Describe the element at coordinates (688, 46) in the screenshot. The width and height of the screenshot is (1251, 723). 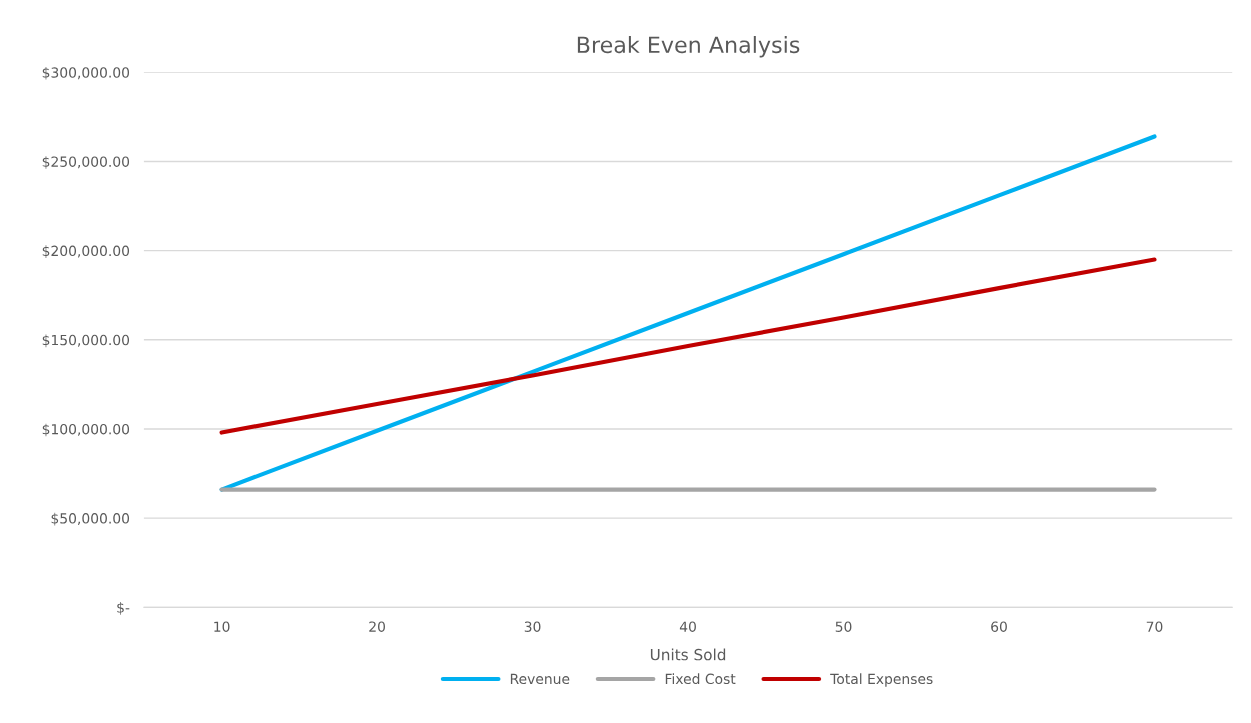
I see `chart-title: Break Even Analysis` at that location.